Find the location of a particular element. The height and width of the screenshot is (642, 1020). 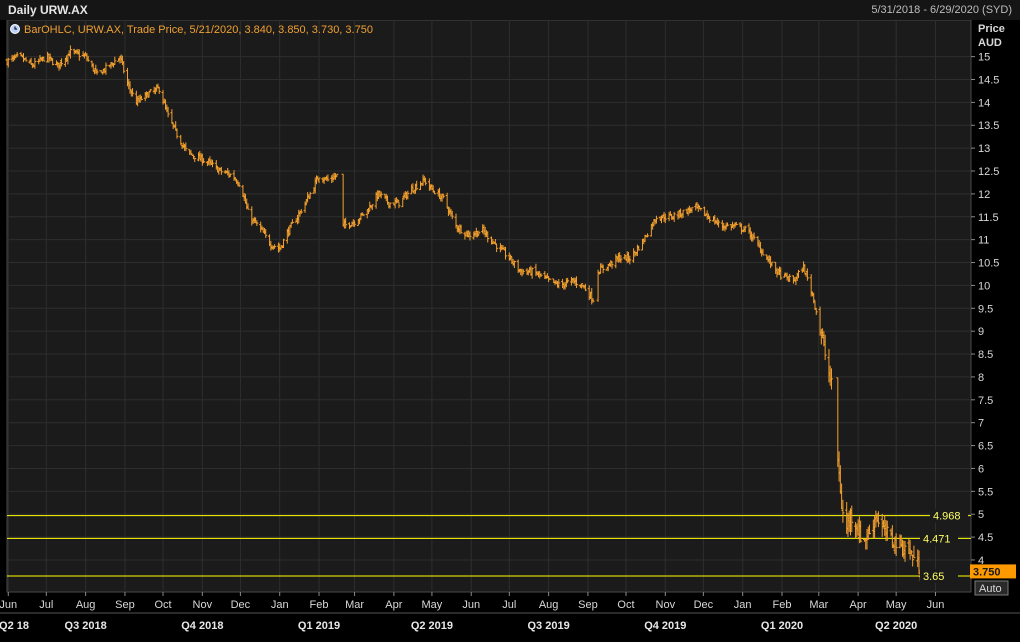

x-quarter-label: Q4 2018 is located at coordinates (202, 626).